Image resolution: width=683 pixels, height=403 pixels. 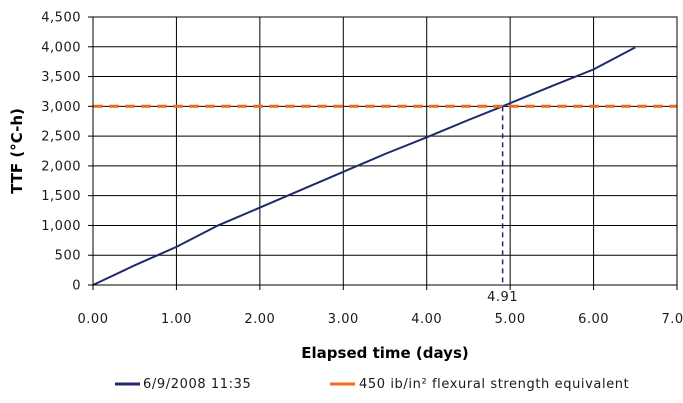 What do you see at coordinates (502, 205) in the screenshot?
I see `annotation-layer: 4.91` at bounding box center [502, 205].